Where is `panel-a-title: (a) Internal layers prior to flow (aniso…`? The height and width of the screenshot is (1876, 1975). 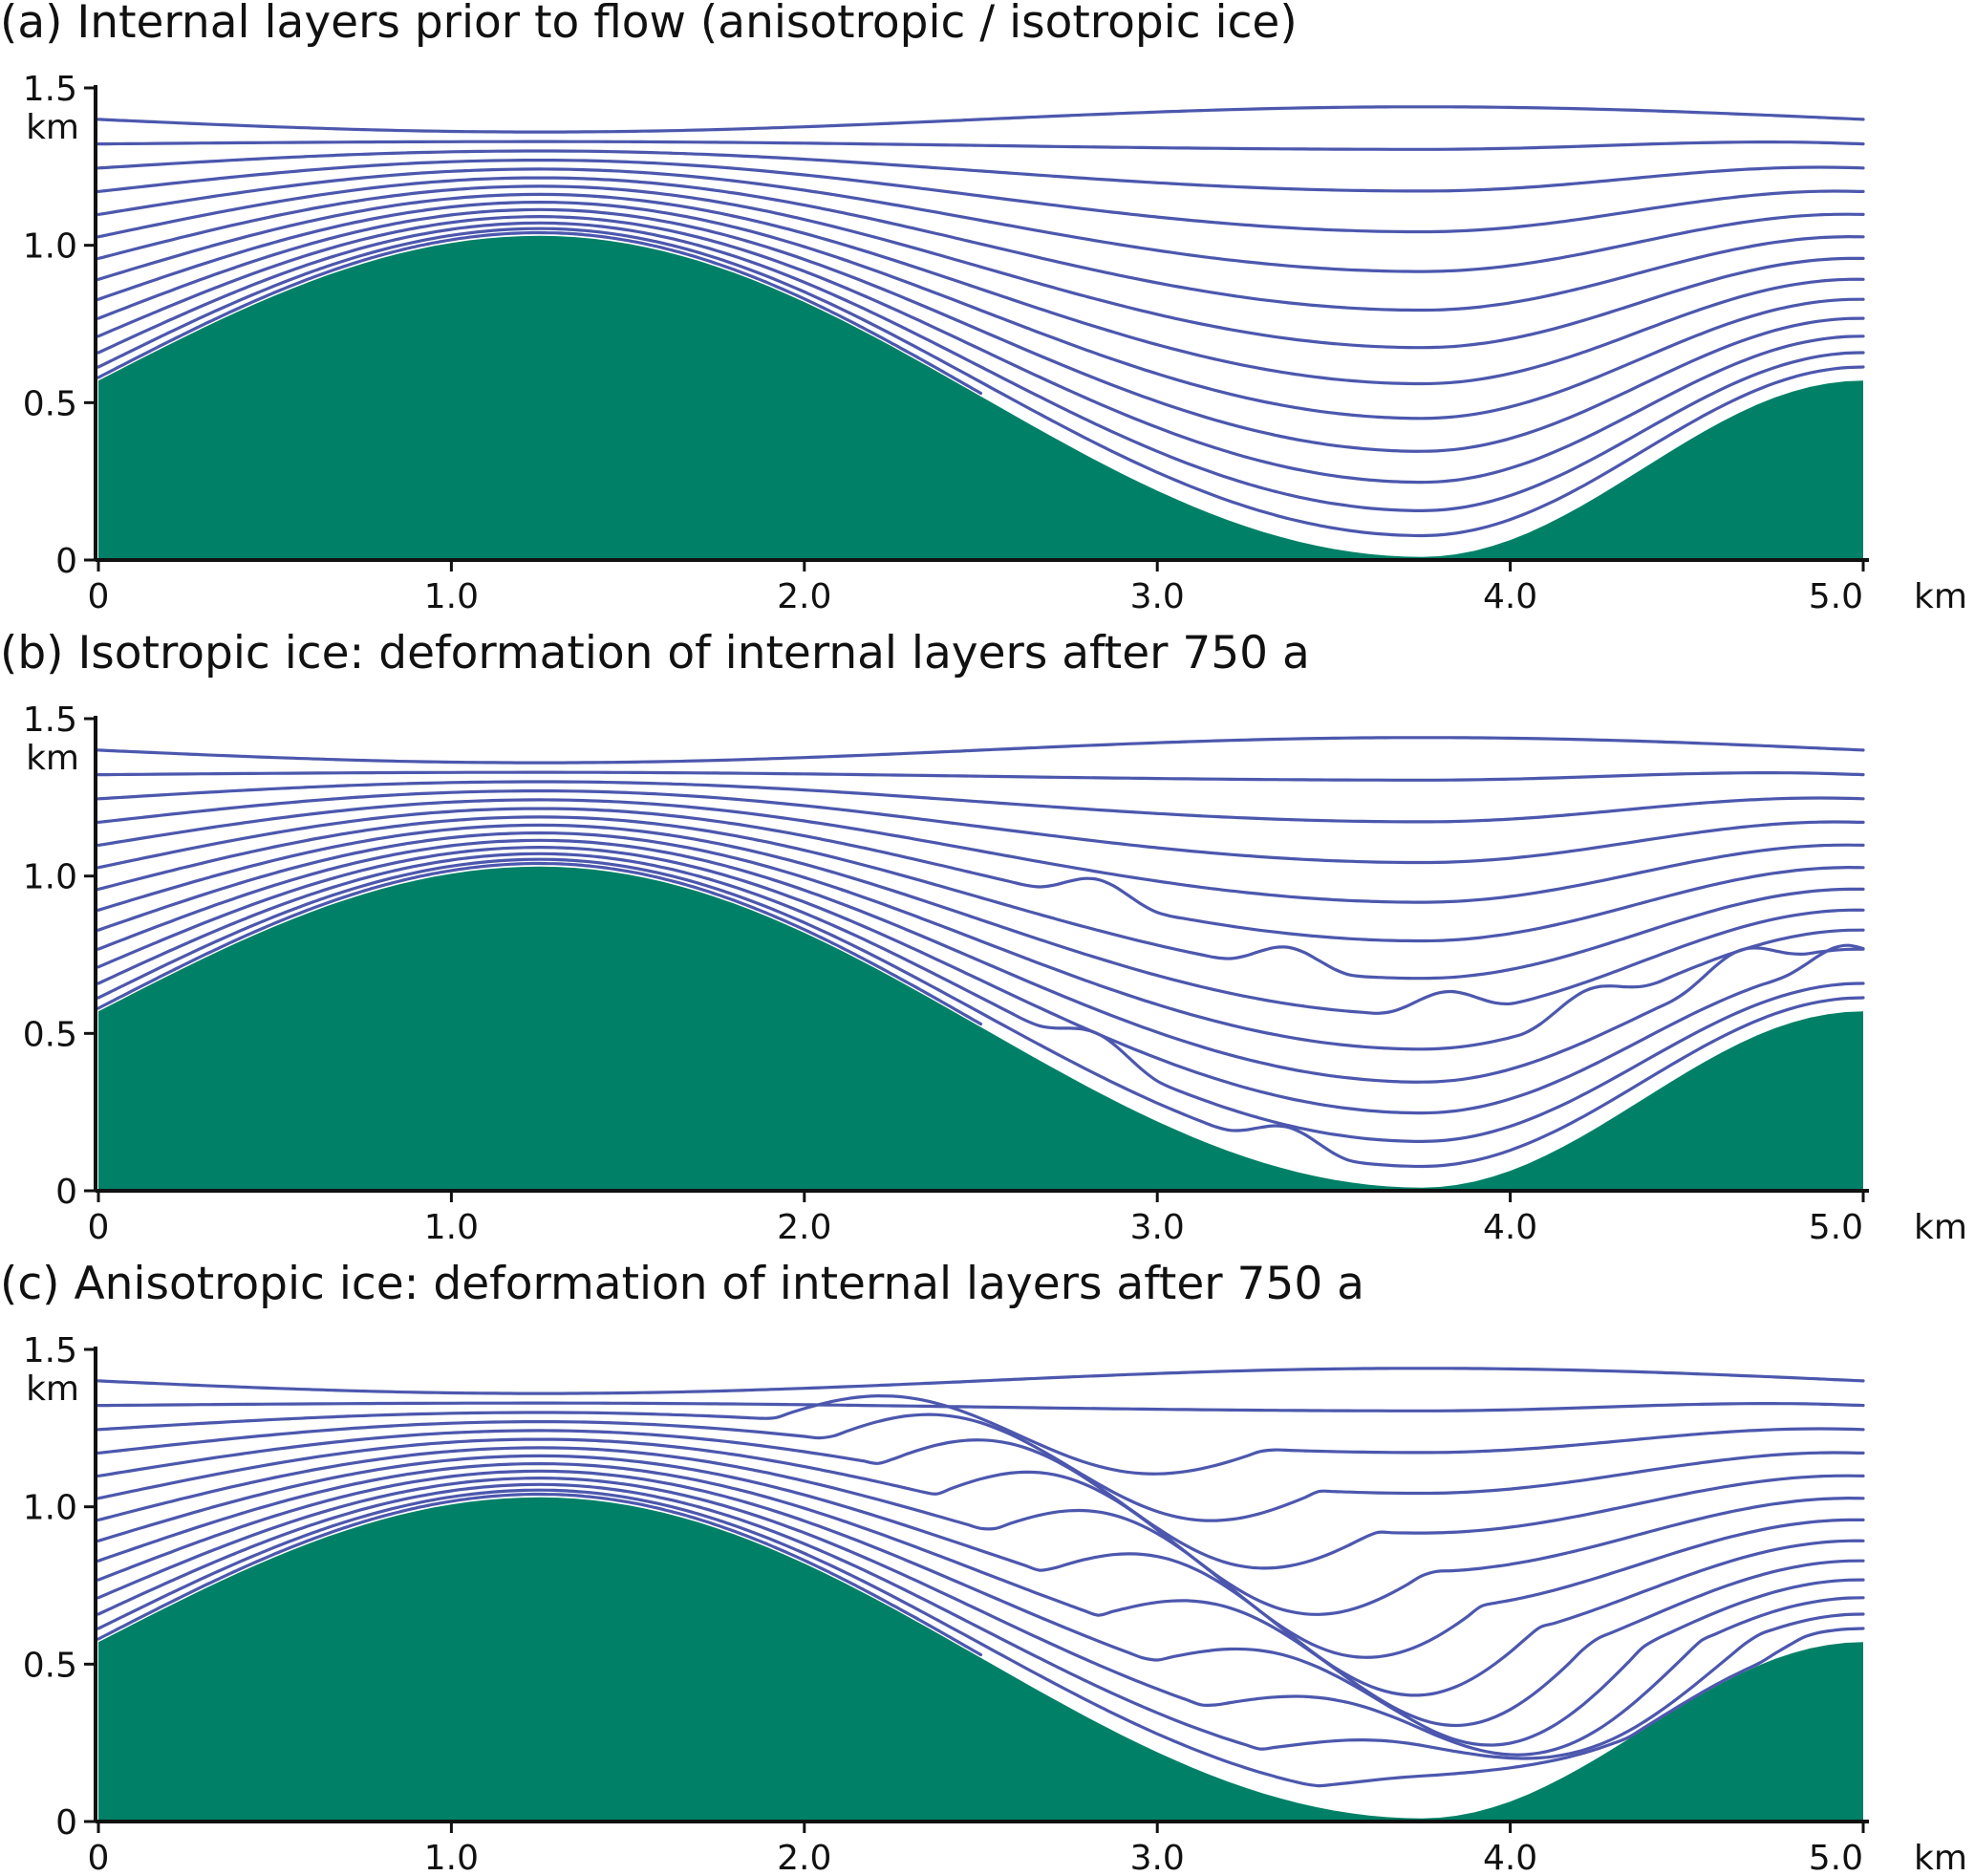
panel-a-title: (a) Internal layers prior to flow (aniso… is located at coordinates (649, 24).